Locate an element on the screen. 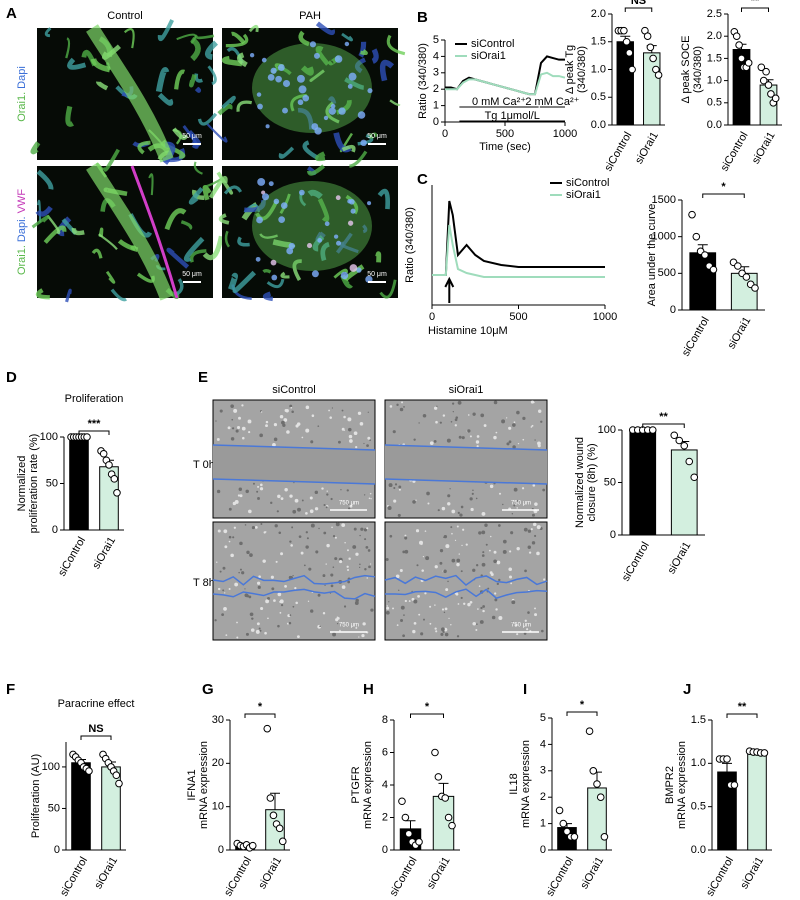 The width and height of the screenshot is (800, 900). x-tick-label: siOrai1 is located at coordinates (439, 873).